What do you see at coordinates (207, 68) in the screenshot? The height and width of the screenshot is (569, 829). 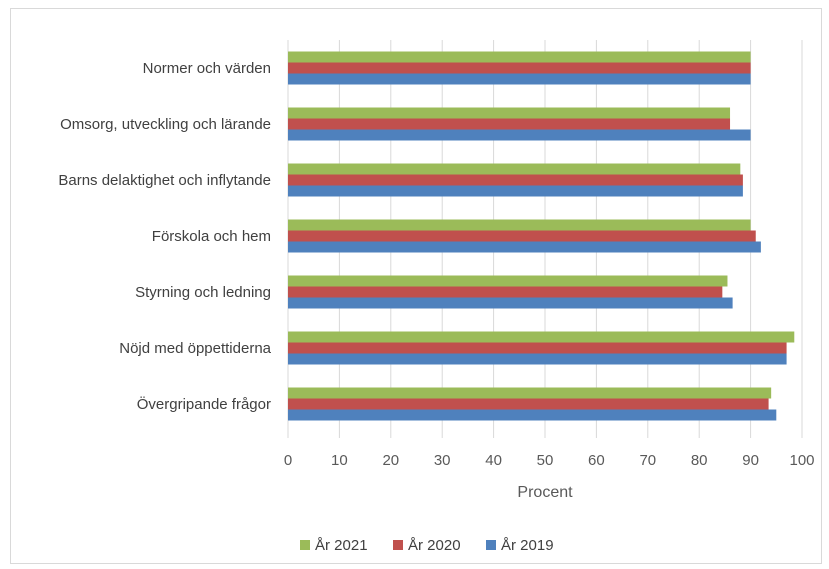 I see `category-label: Normer och värden` at bounding box center [207, 68].